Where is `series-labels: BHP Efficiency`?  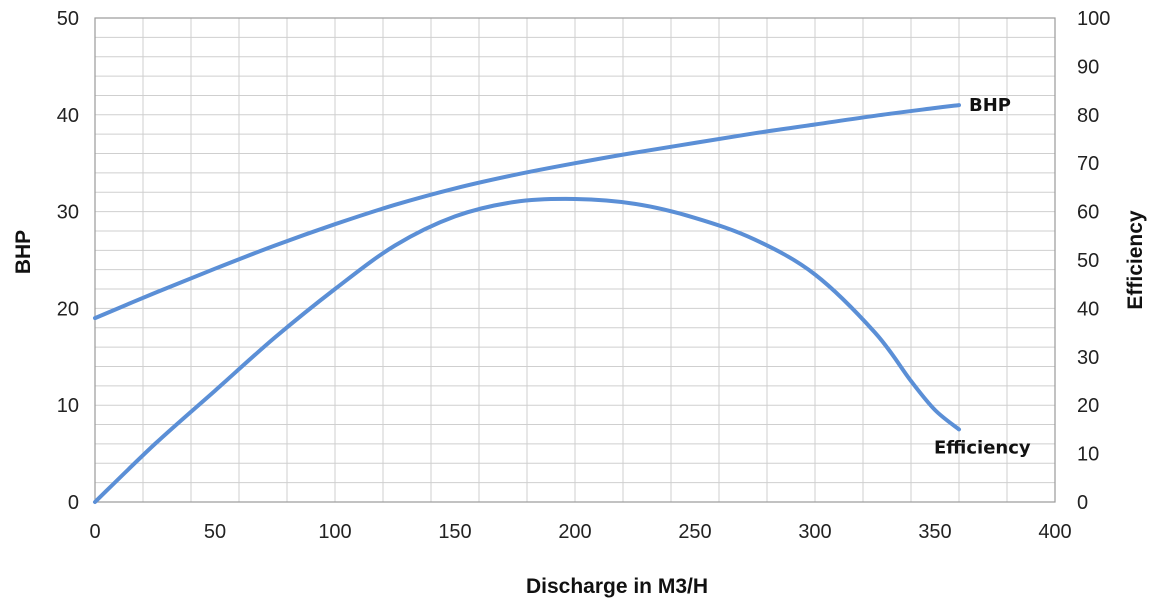
series-labels: BHP Efficiency is located at coordinates (982, 276).